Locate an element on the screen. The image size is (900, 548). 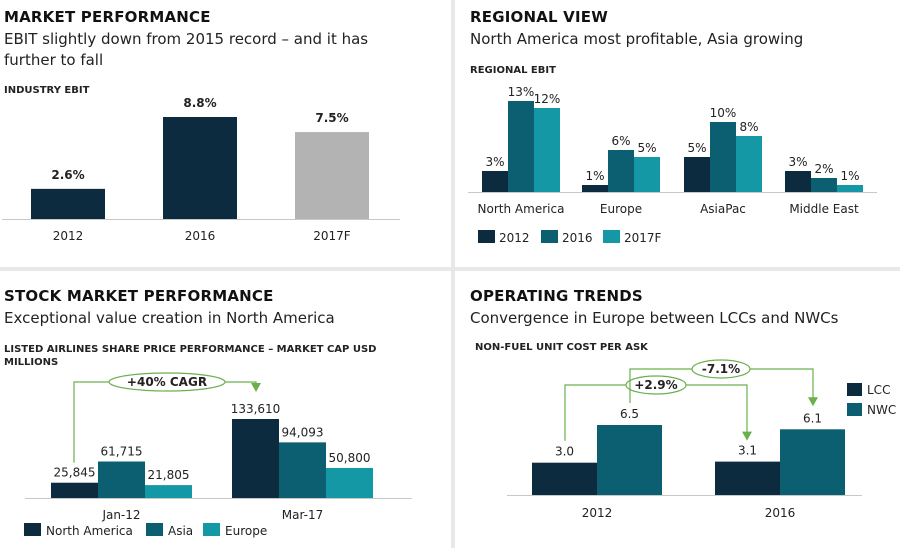
cagr-annotation: +40% CAGR is located at coordinates (167, 382).